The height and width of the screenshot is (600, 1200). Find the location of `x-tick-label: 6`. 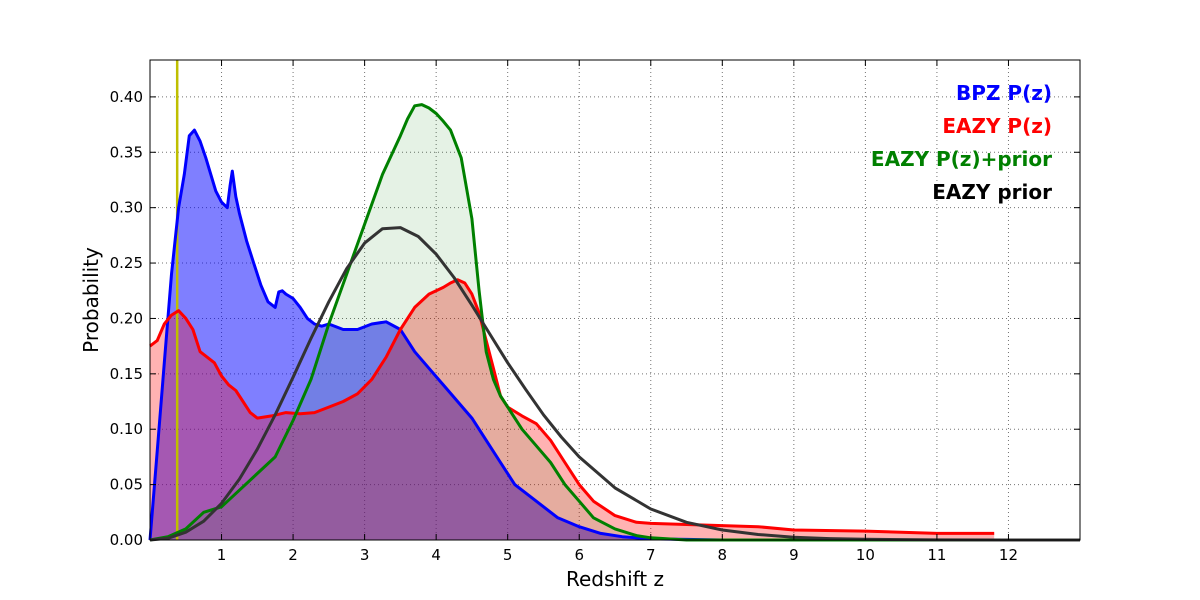

x-tick-label: 6 is located at coordinates (579, 555).